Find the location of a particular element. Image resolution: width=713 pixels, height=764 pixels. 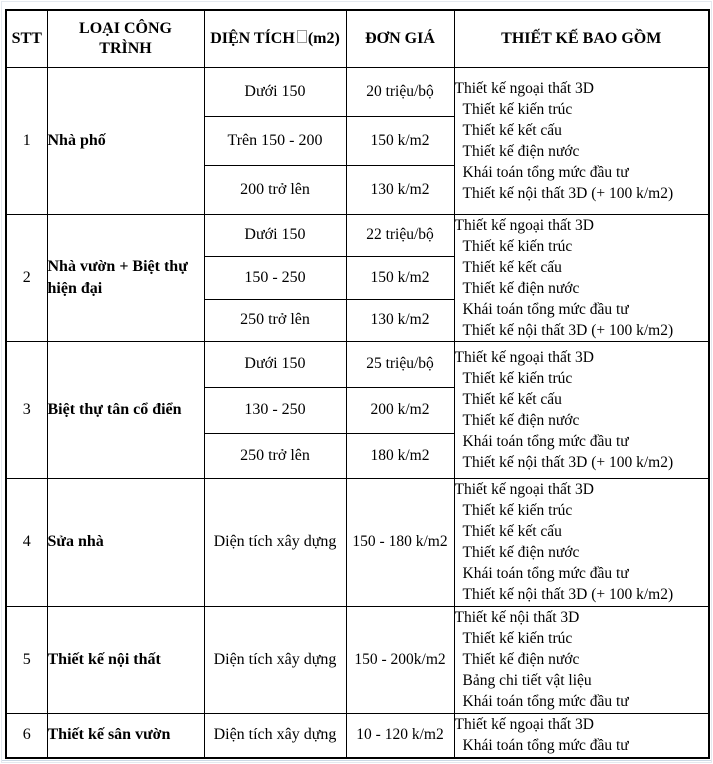

price-cell: 10 - 120 k/m2 is located at coordinates (400, 735).